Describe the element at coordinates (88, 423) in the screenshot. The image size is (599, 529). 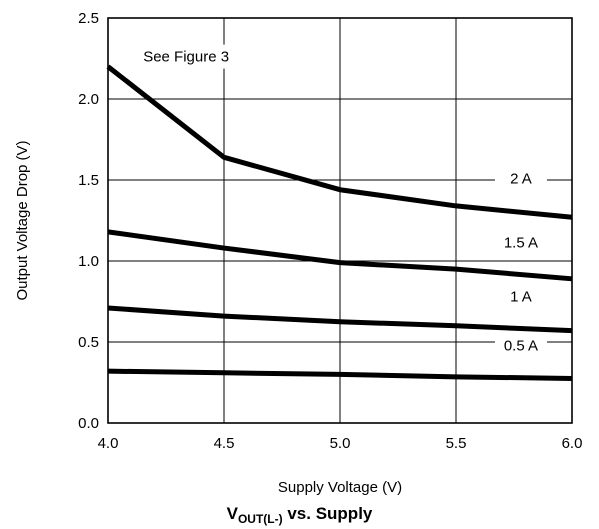
I see `y-tick-label: 0.0` at that location.